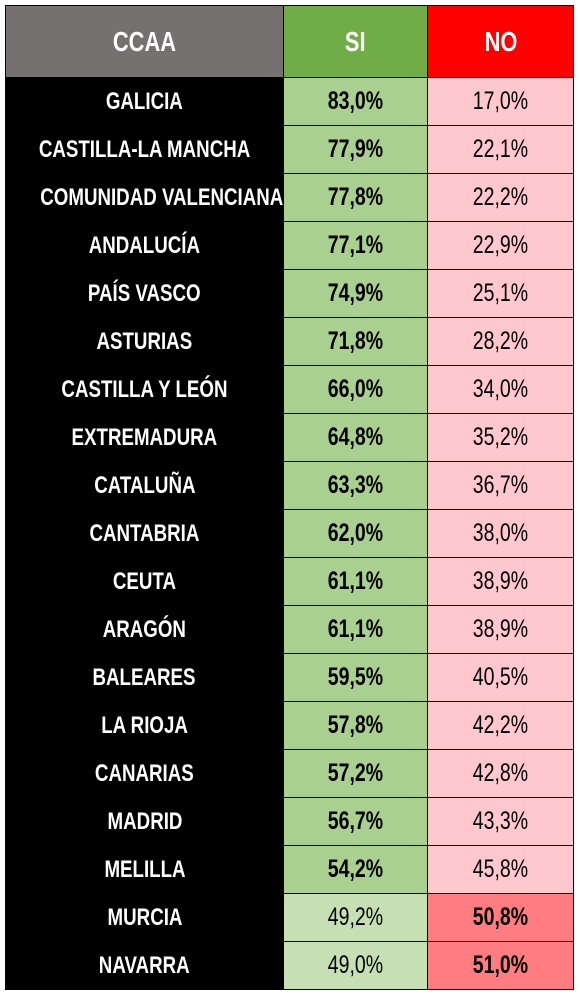 This screenshot has width=580, height=996. I want to click on si-value-text: 57,8%, so click(355, 725).